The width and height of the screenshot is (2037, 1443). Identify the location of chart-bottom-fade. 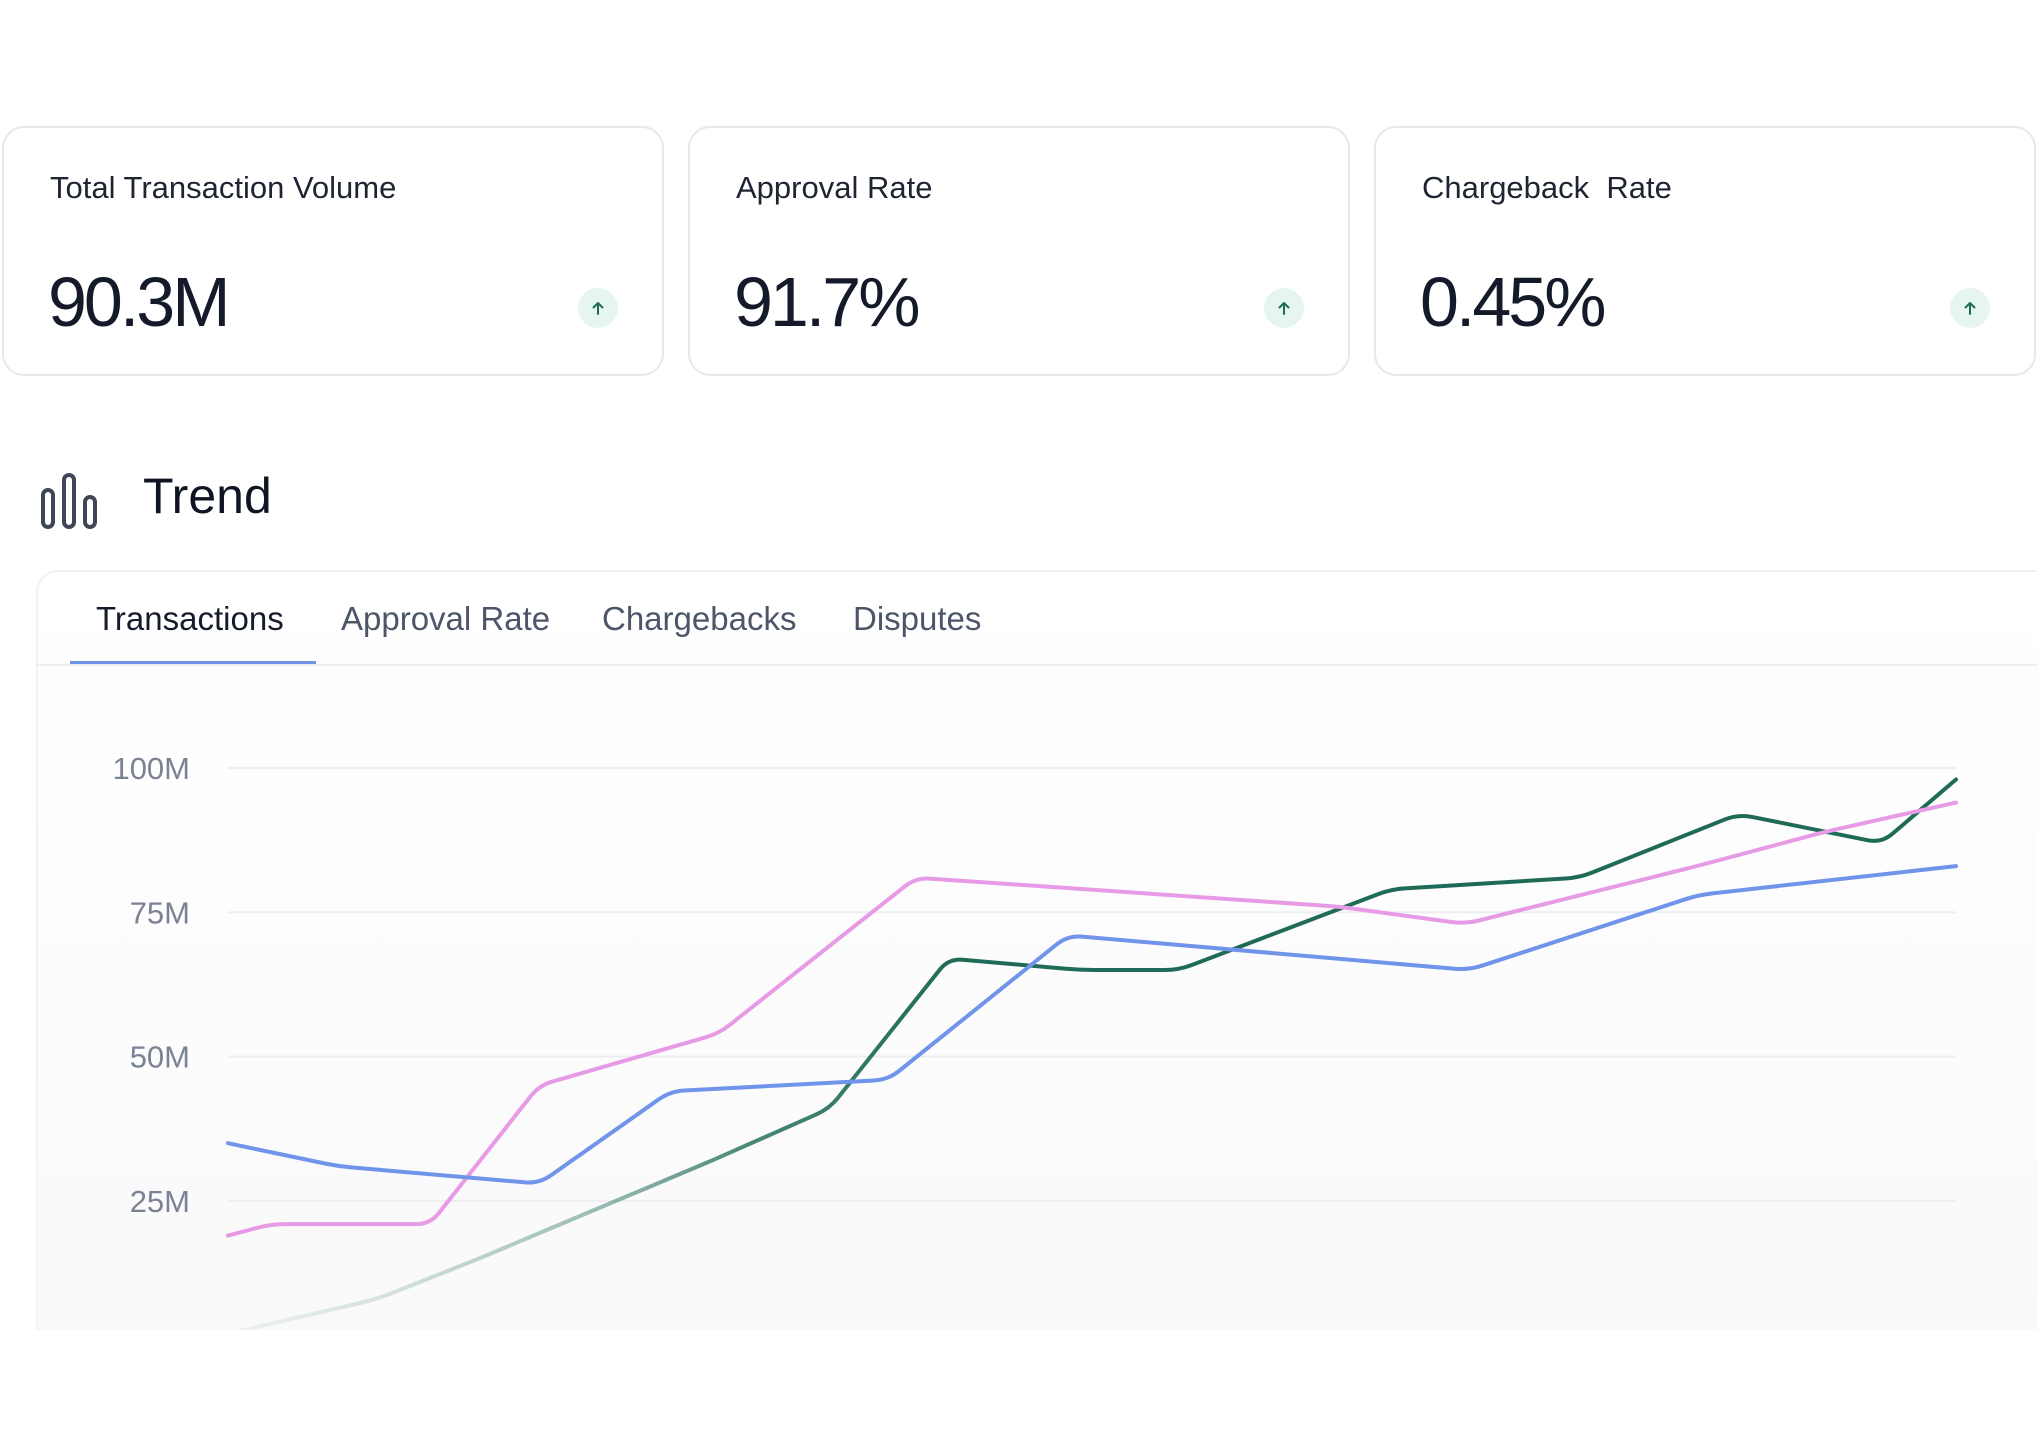
(1018, 1386).